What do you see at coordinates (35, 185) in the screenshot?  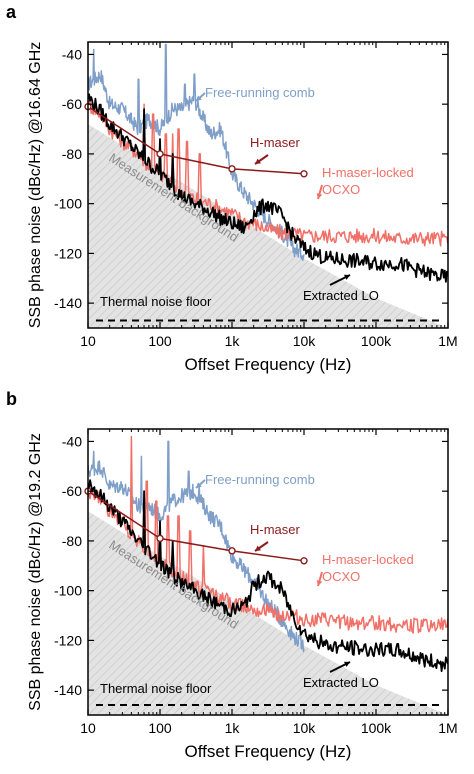 I see `y-axis-label: SSB phase noise (dBc/Hz) @16.64 GHz` at bounding box center [35, 185].